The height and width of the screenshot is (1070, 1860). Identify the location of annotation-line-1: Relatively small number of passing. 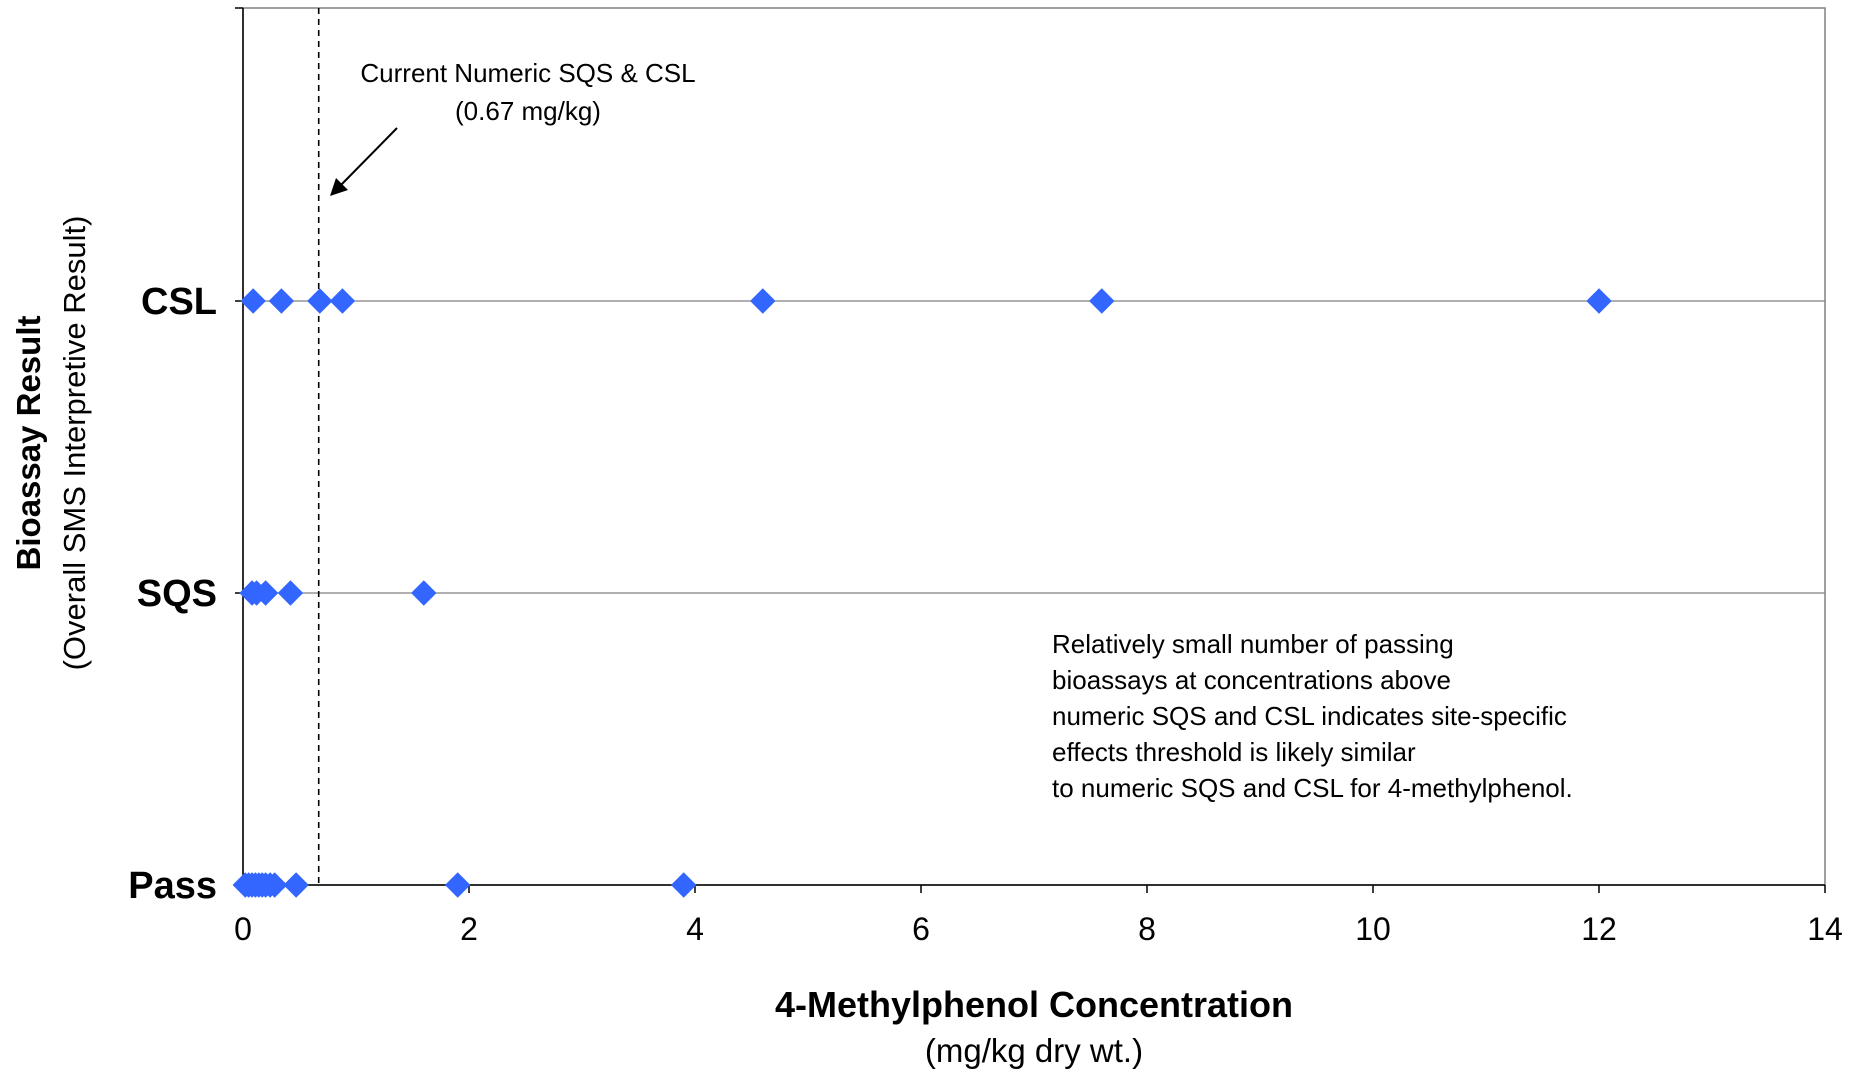
(1253, 644).